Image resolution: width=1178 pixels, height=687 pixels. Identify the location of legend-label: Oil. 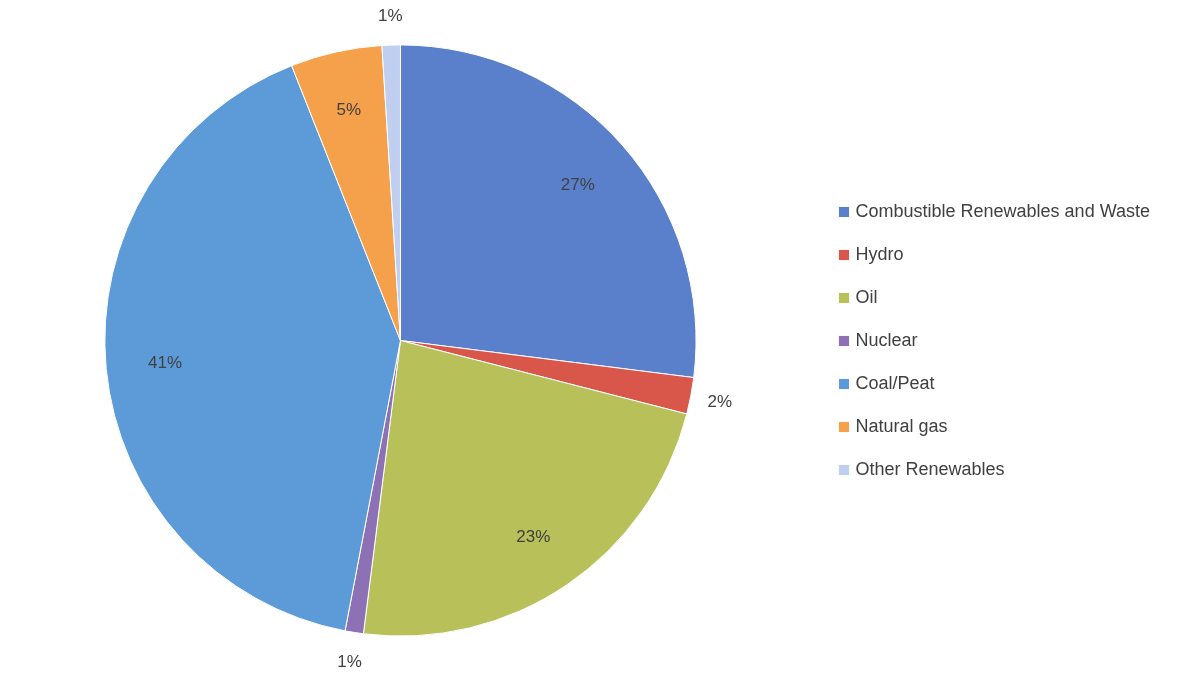
(866, 297).